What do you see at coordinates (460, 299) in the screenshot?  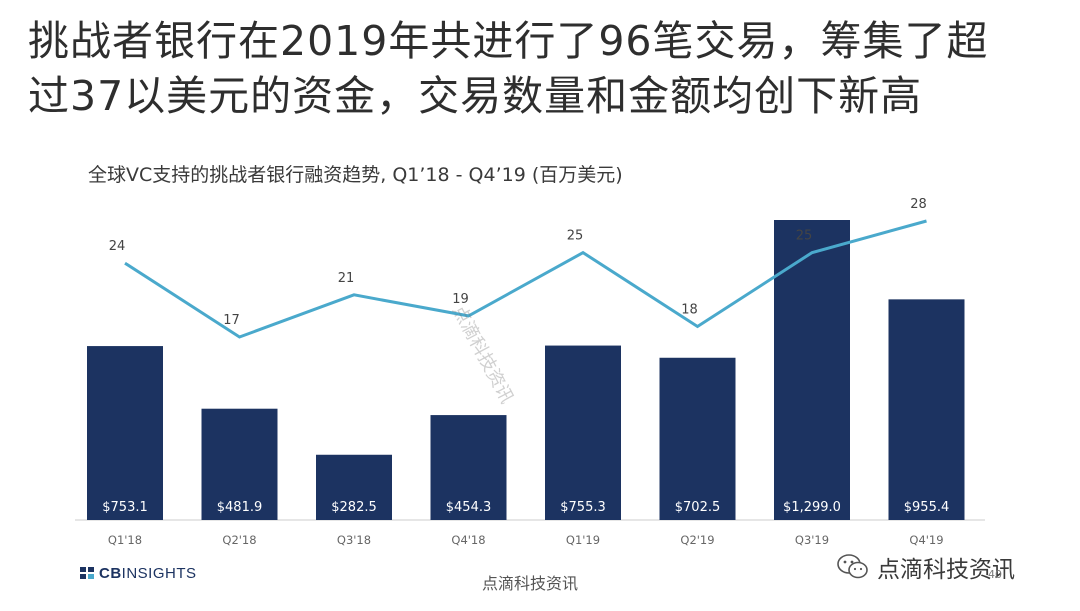 I see `deal-count-label: 19` at bounding box center [460, 299].